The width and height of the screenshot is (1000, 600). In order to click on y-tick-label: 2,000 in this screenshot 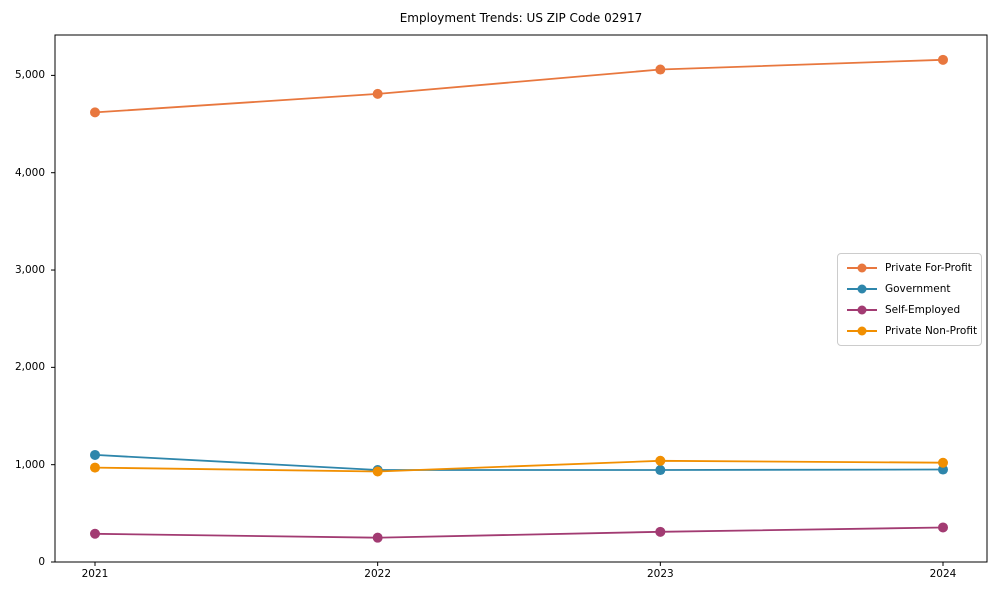, I will do `click(29, 367)`.